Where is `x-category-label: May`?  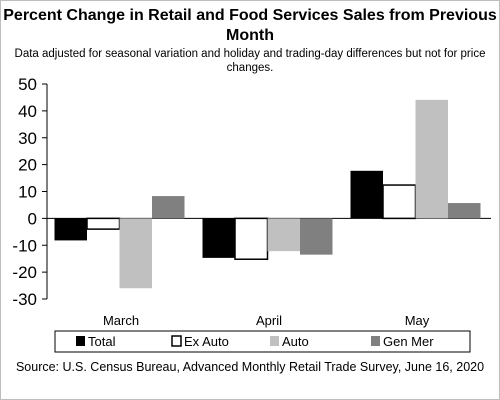
x-category-label: May is located at coordinates (417, 320).